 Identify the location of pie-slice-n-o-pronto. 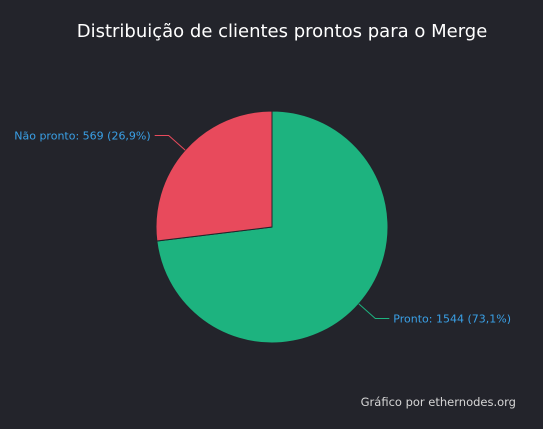
(214, 176).